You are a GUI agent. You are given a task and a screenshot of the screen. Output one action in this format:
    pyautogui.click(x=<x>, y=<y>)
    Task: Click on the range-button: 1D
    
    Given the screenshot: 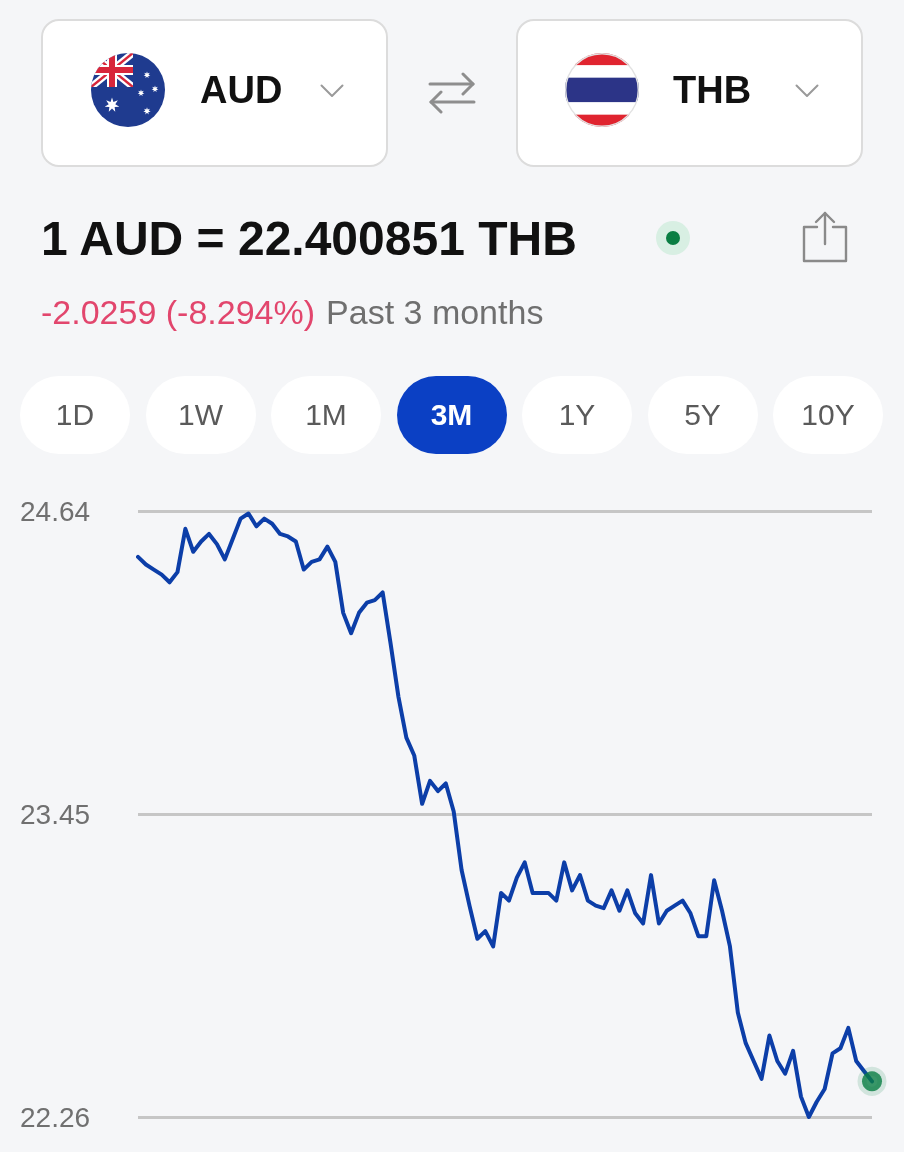 What is the action you would take?
    pyautogui.click(x=75, y=415)
    